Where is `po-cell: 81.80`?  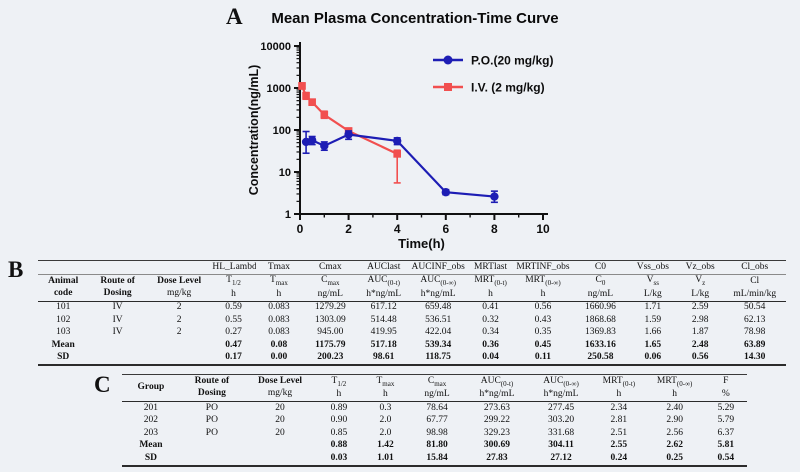
po-cell: 81.80 is located at coordinates (437, 445).